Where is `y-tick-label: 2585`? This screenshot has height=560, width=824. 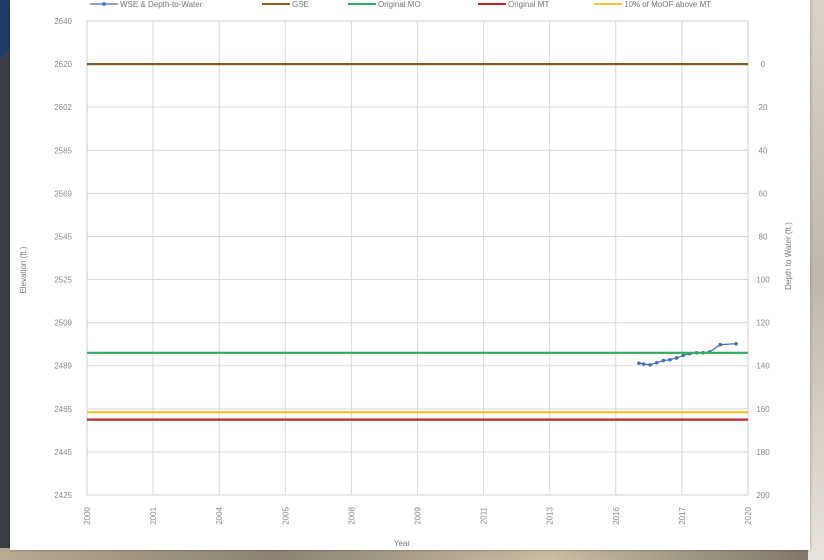
y-tick-label: 2585 is located at coordinates (63, 150).